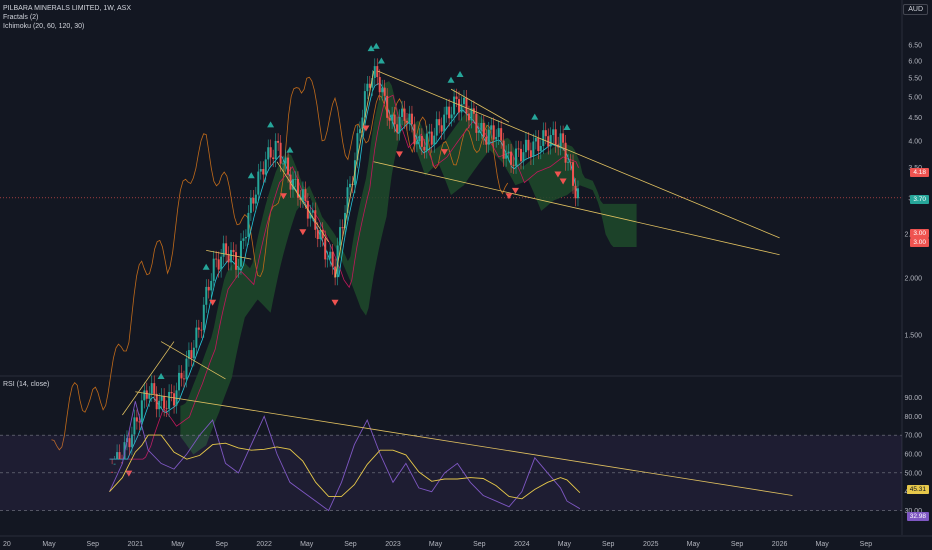  What do you see at coordinates (67, 8) in the screenshot?
I see `symbol-title: PILBARA MINERALS LIMITED, 1W, ASX` at bounding box center [67, 8].